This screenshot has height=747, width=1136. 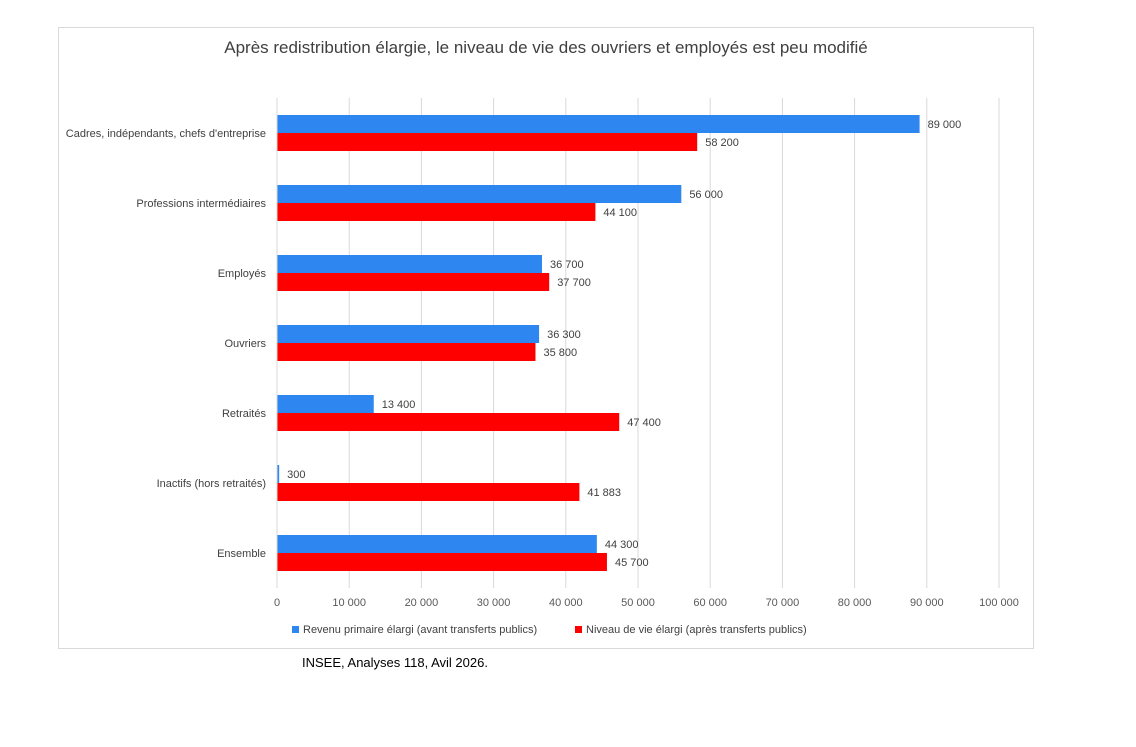 I want to click on data-label: 36 300, so click(x=564, y=335).